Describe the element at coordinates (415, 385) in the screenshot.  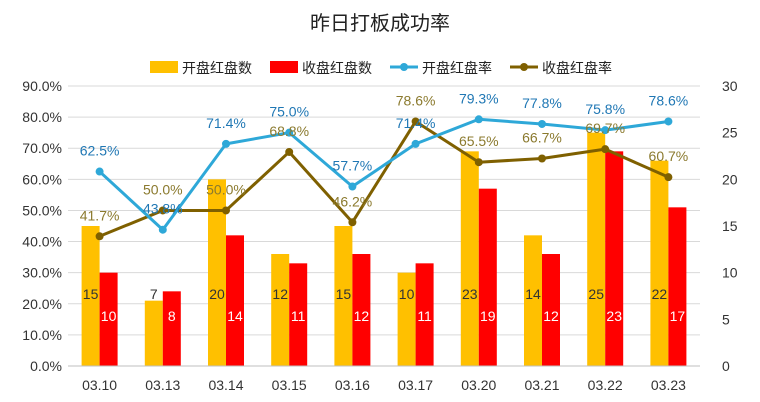
I see `x-tick-label: 03.17` at that location.